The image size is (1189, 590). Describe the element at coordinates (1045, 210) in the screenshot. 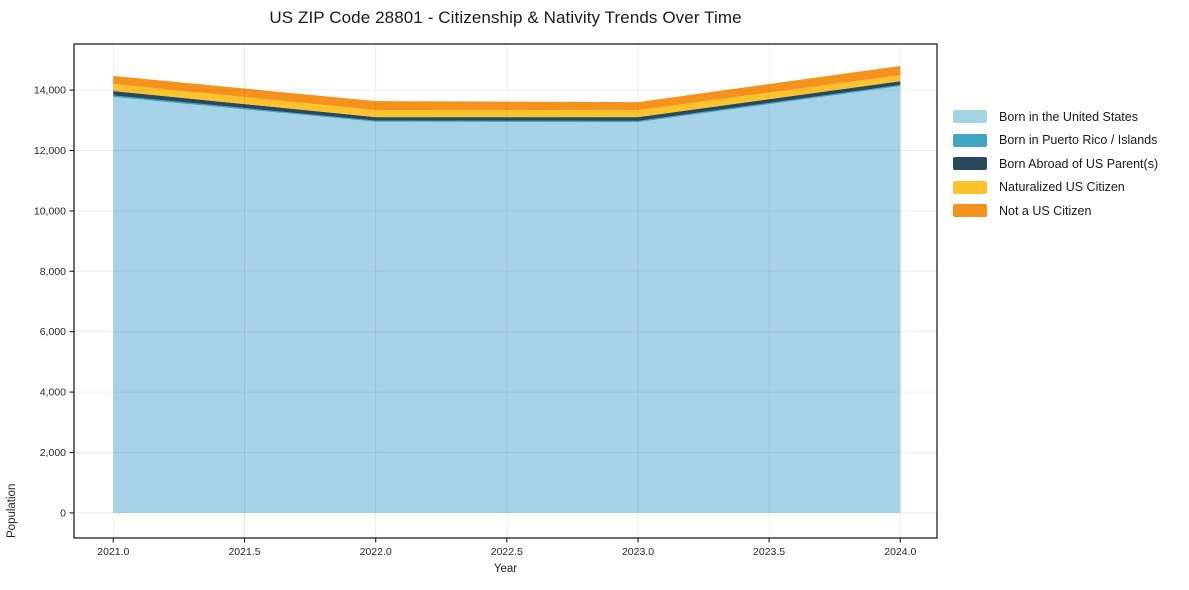

I see `legend-label: Not a US Citizen` at that location.